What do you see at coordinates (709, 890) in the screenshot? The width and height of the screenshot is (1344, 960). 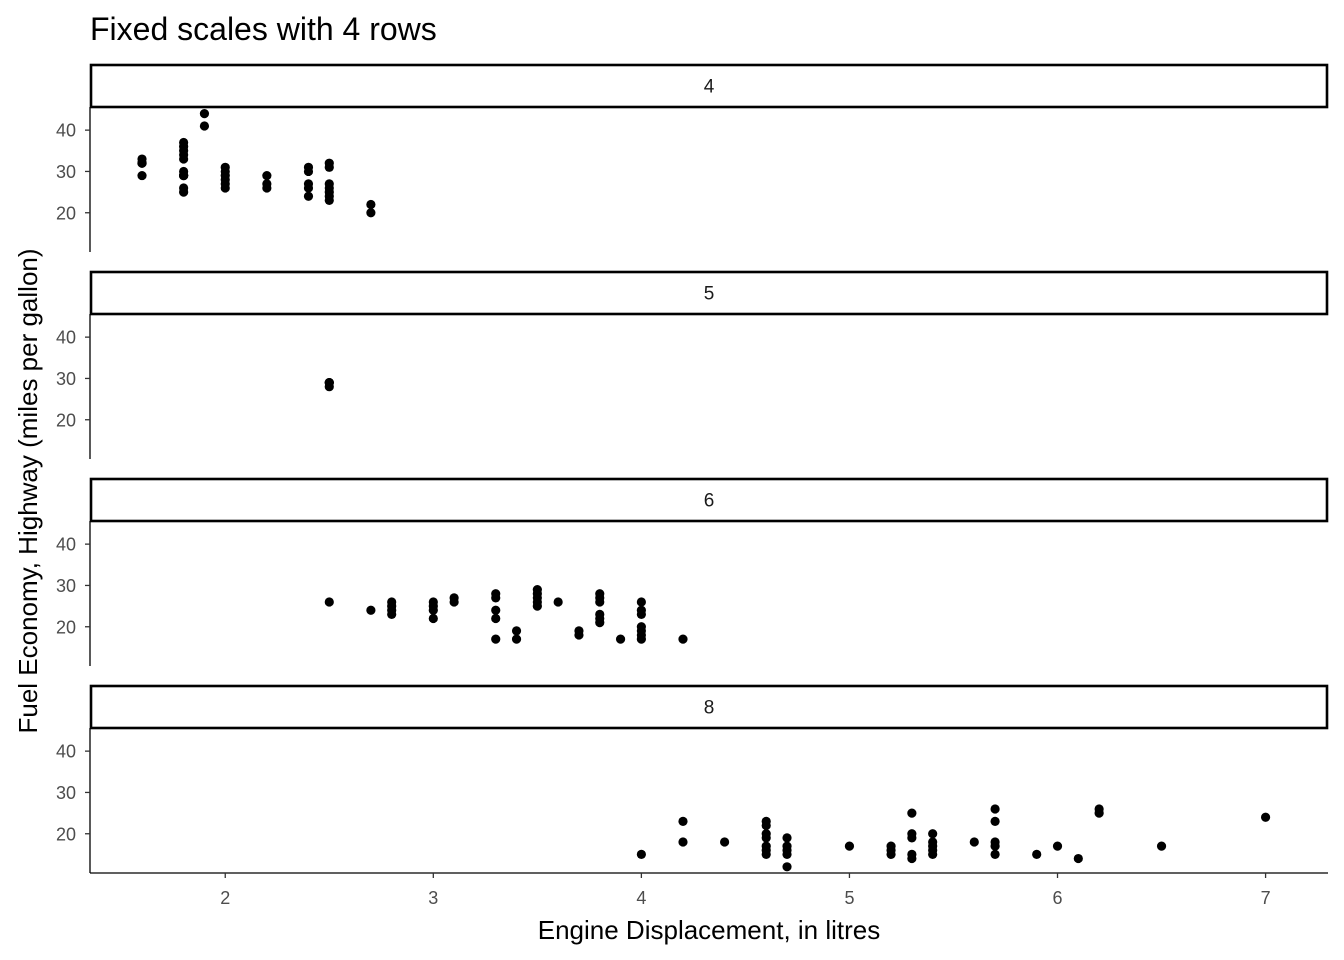 I see `x-axis: 2 3 4 5 6 7` at bounding box center [709, 890].